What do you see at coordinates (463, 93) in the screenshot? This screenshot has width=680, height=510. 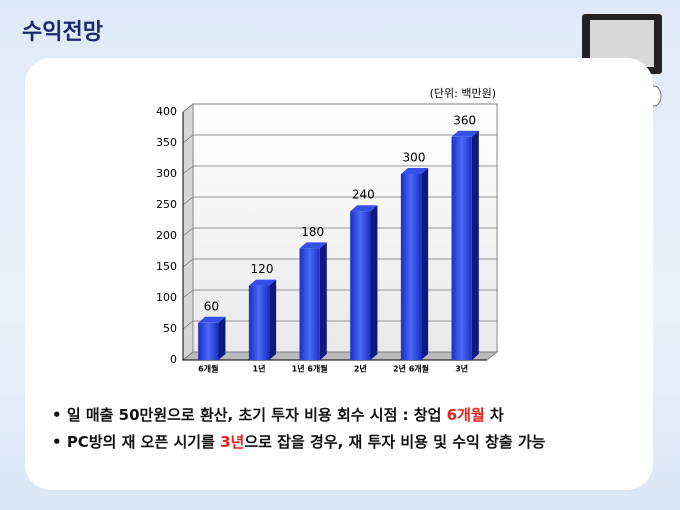 I see `chart-subtitle: (단위: 백만원)` at bounding box center [463, 93].